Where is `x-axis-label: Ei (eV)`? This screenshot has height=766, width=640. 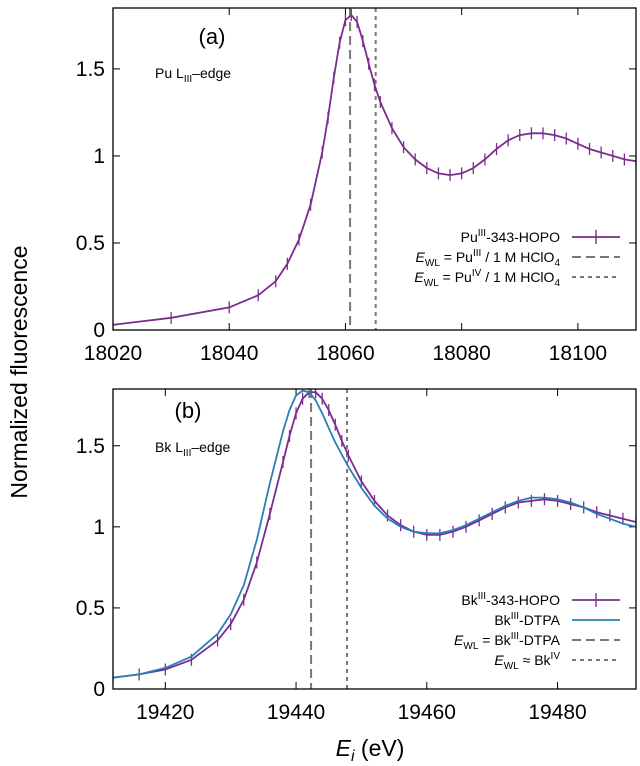
x-axis-label: Ei (eV) is located at coordinates (370, 750).